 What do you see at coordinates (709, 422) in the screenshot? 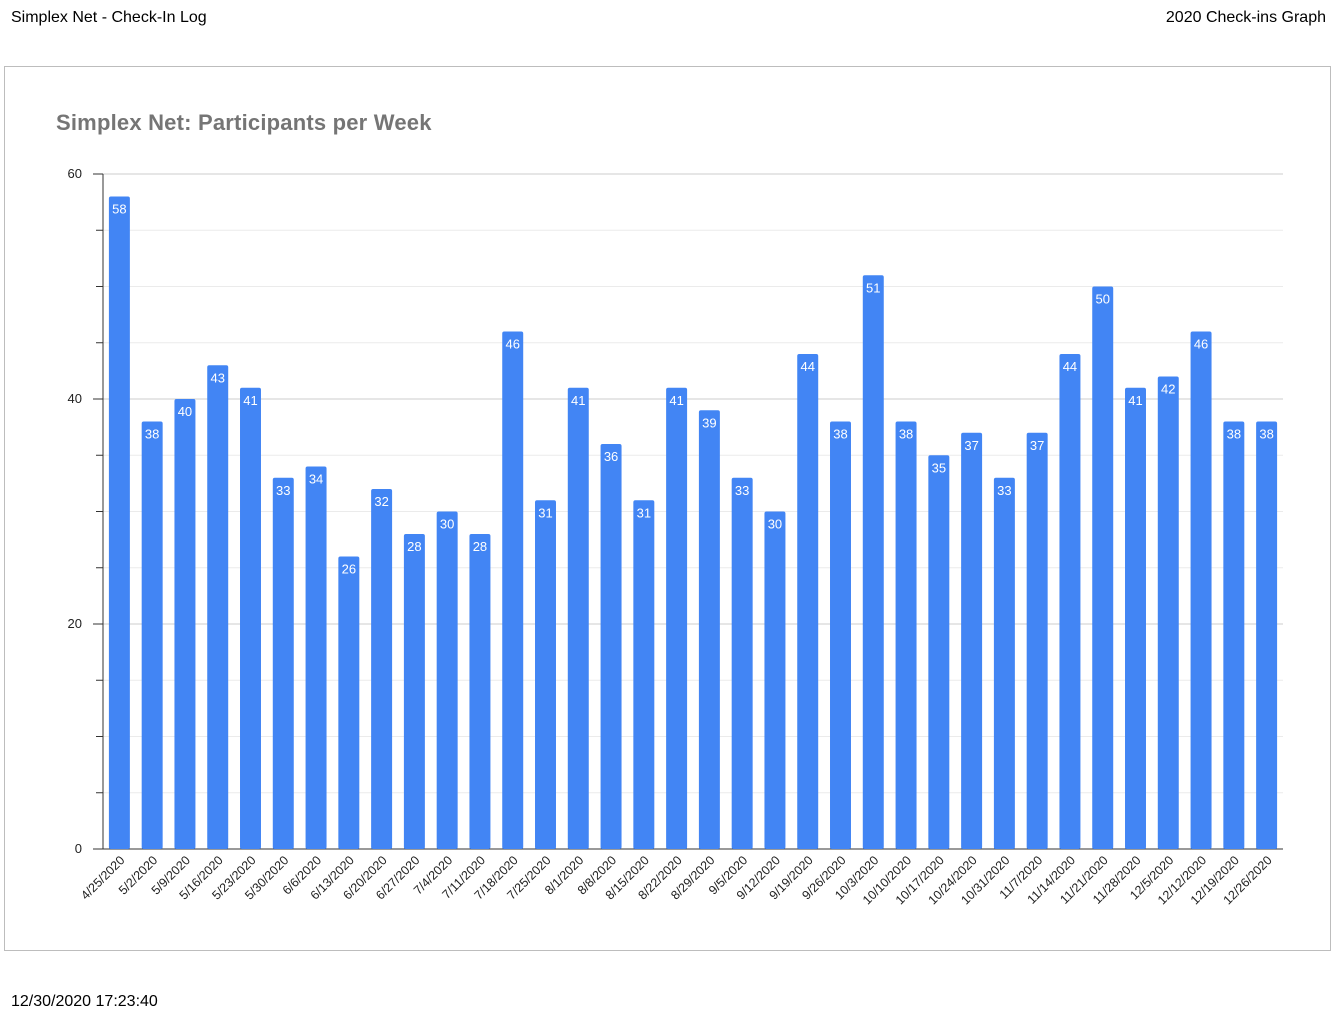
I see `data-label: 39` at bounding box center [709, 422].